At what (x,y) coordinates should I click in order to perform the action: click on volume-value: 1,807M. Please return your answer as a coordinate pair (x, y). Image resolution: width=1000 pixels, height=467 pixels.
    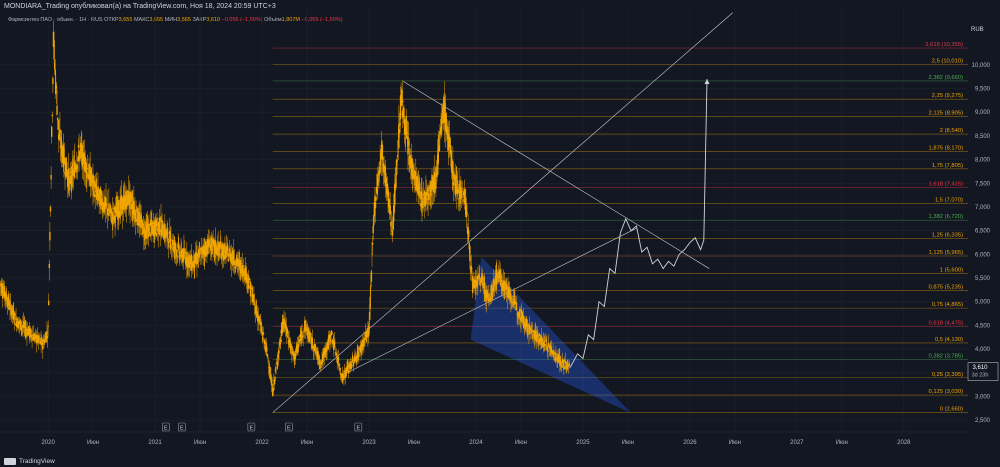
    Looking at the image, I should click on (291, 20).